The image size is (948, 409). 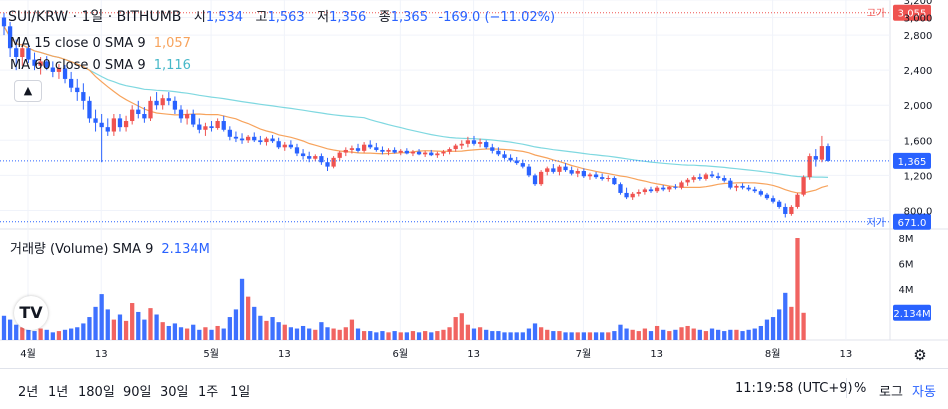 What do you see at coordinates (436, 354) in the screenshot?
I see `time-axis: 4월 13 5월 13 6월 13 7월 13 8월 13` at bounding box center [436, 354].